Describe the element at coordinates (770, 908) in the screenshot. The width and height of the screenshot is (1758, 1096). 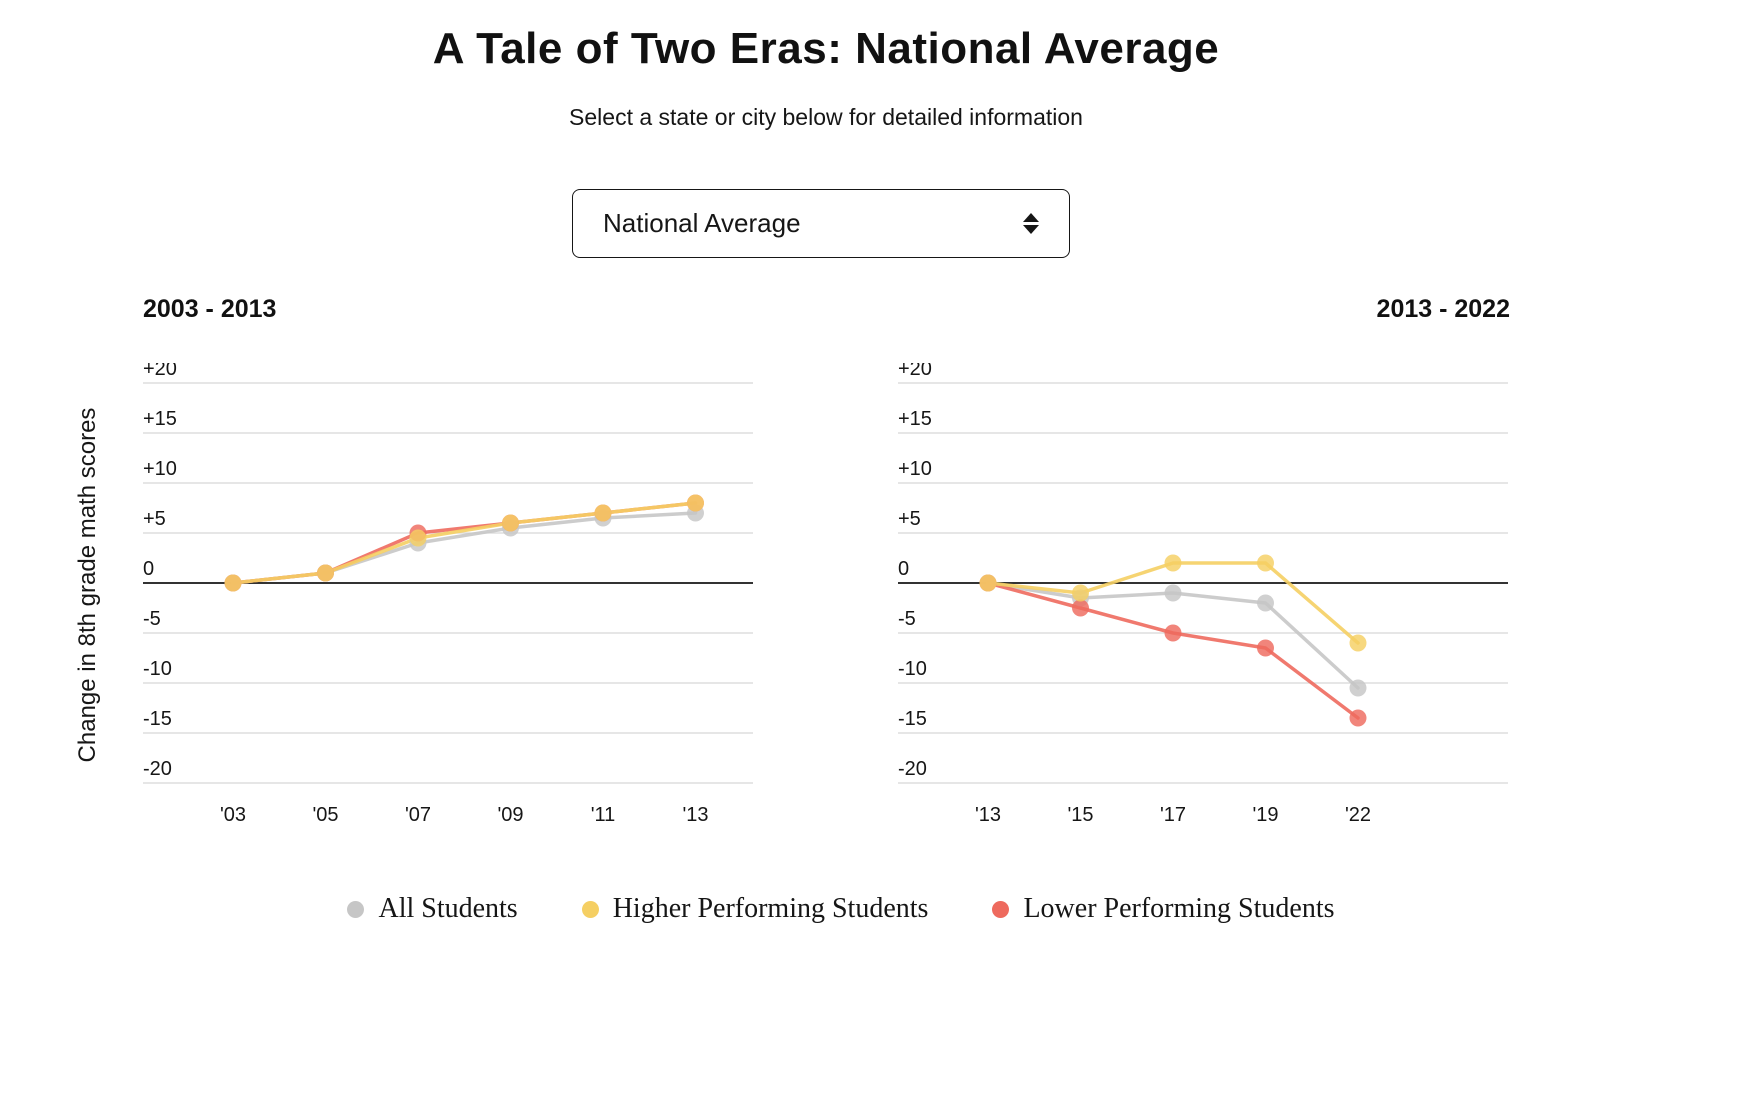
I see `legend-label: Higher Performing Students` at that location.